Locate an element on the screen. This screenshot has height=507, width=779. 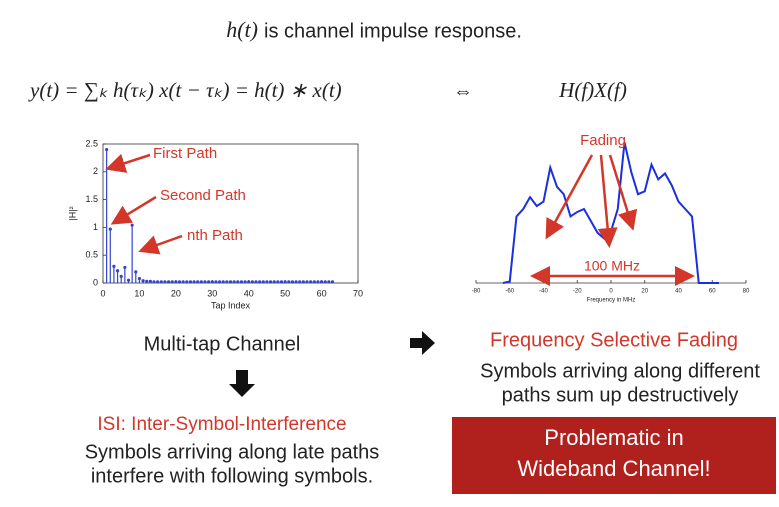
annotation: Second Path is located at coordinates (203, 195).